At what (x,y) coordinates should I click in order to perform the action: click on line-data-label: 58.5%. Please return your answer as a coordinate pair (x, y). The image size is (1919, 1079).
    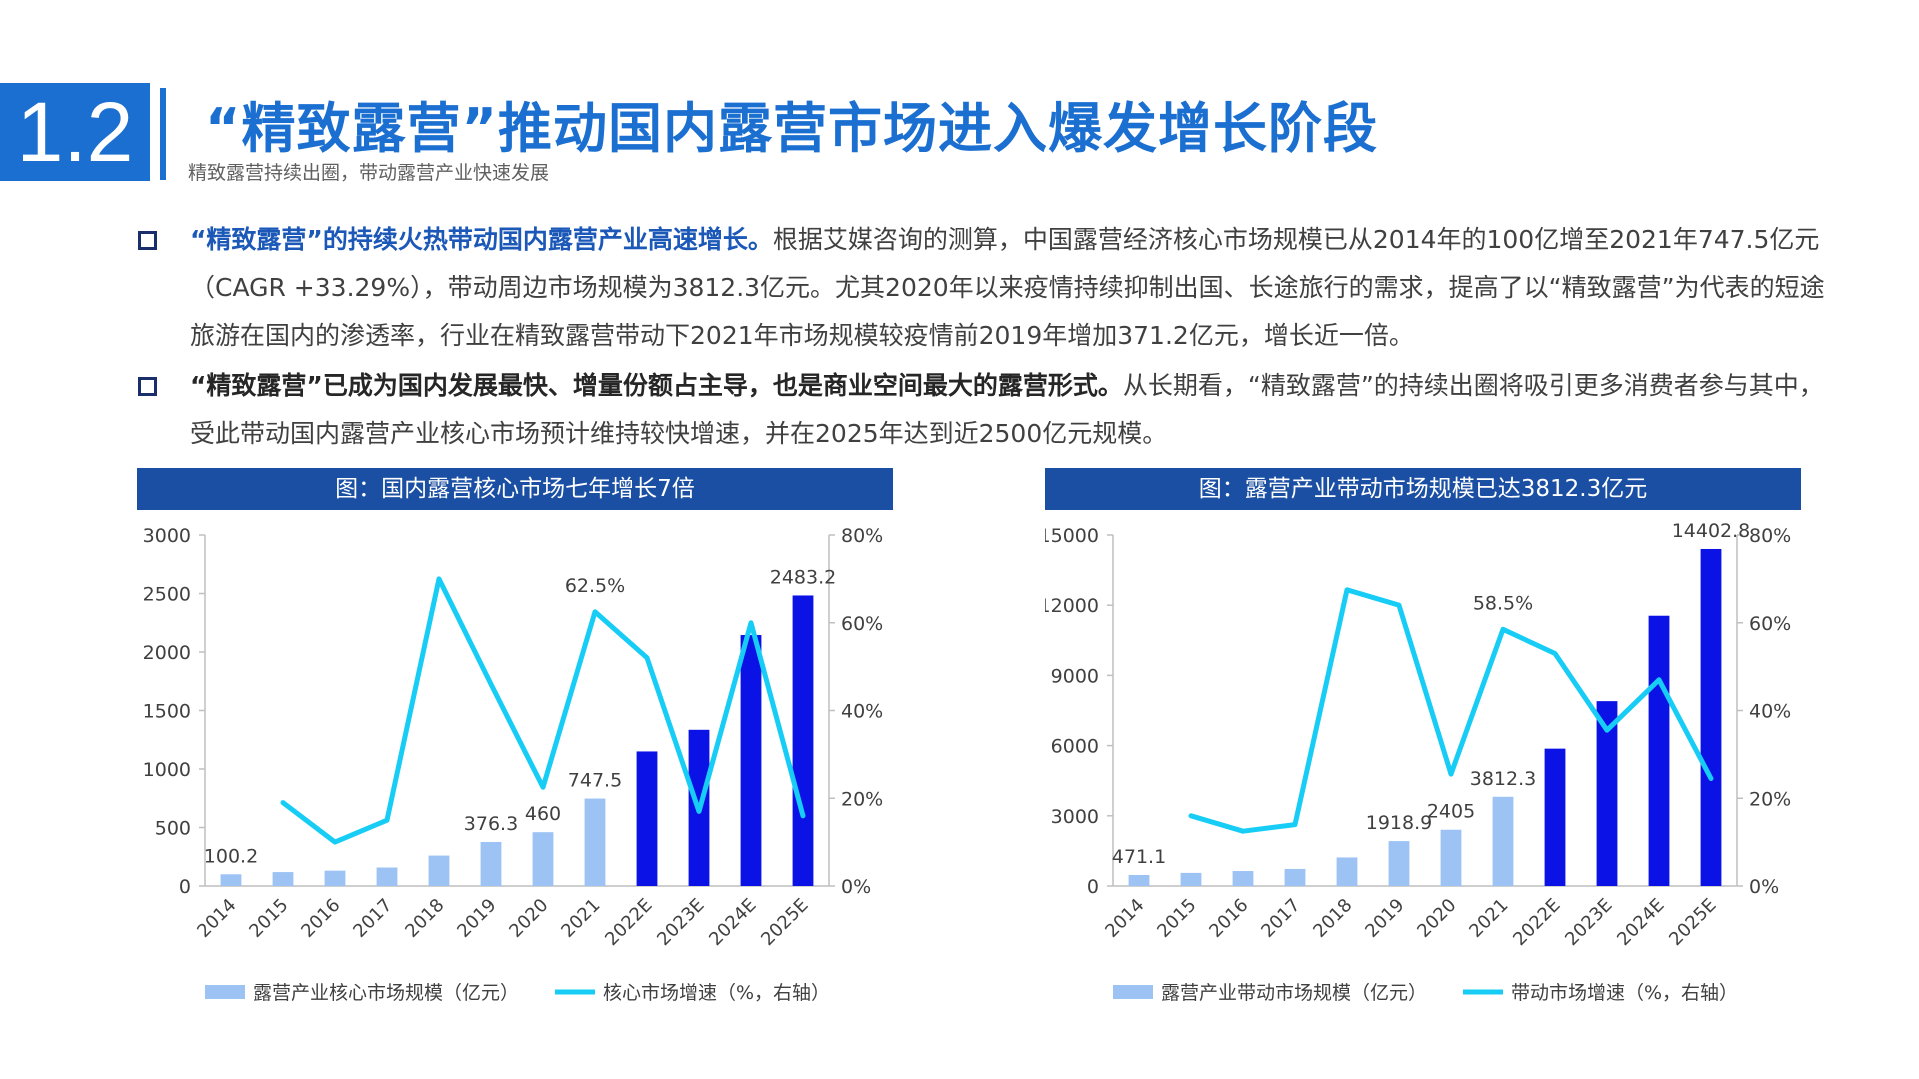
    Looking at the image, I should click on (1503, 603).